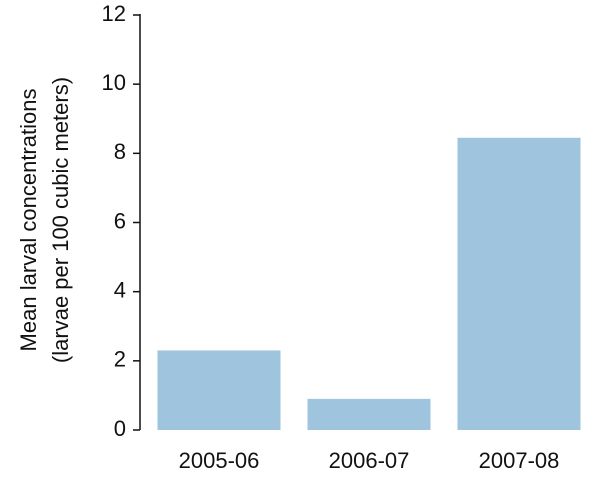 This screenshot has width=600, height=480. I want to click on y-tick-label: 0, so click(120, 428).